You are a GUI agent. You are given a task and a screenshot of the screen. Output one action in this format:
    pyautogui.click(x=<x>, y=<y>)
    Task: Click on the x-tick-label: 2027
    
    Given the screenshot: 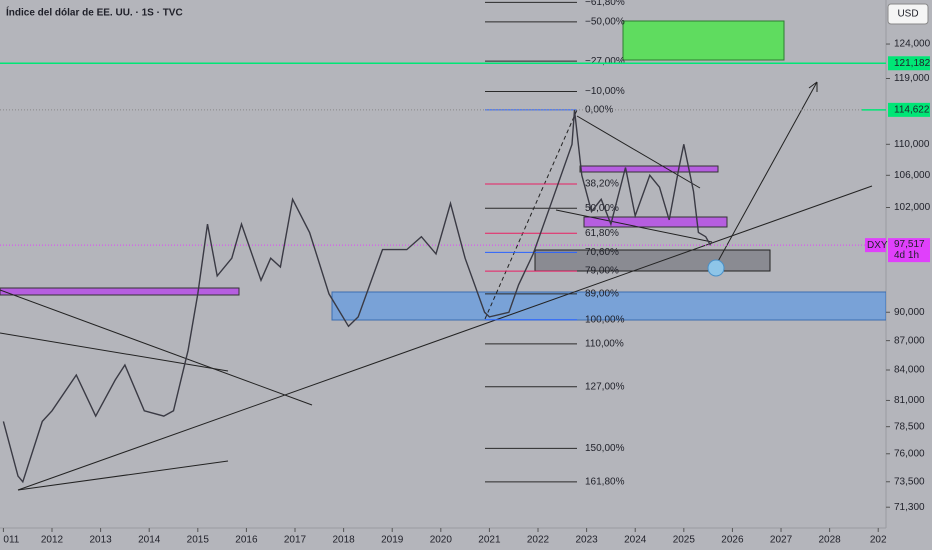 What is the action you would take?
    pyautogui.click(x=781, y=540)
    